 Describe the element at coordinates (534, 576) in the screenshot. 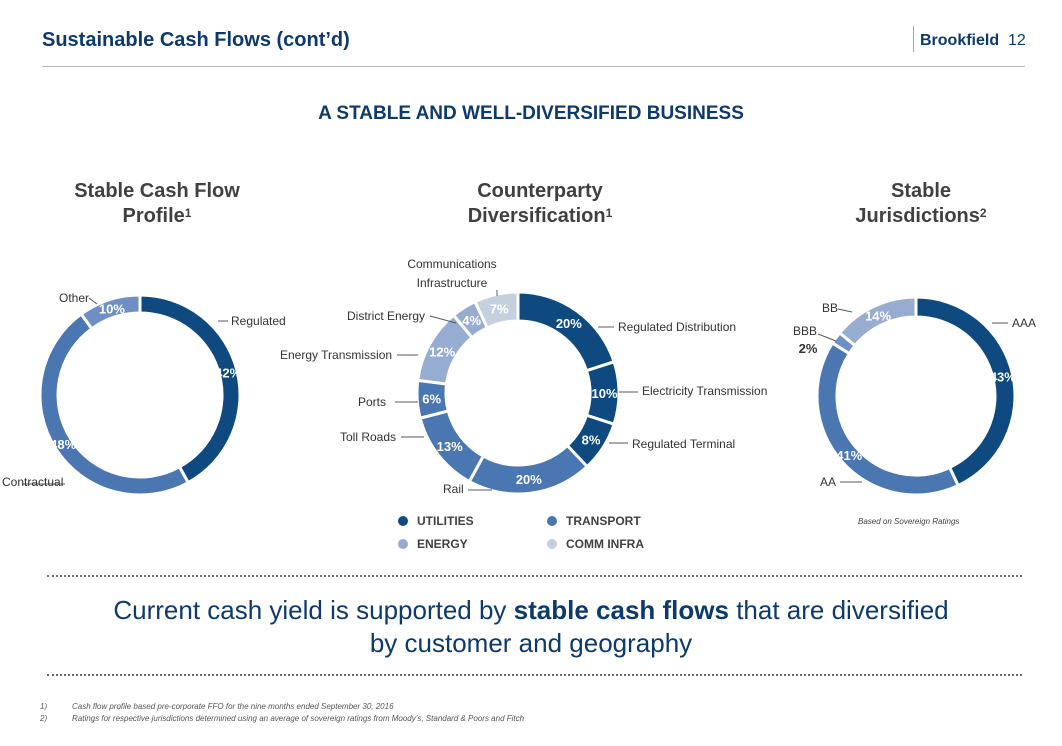

I see `dotted-divider-top` at that location.